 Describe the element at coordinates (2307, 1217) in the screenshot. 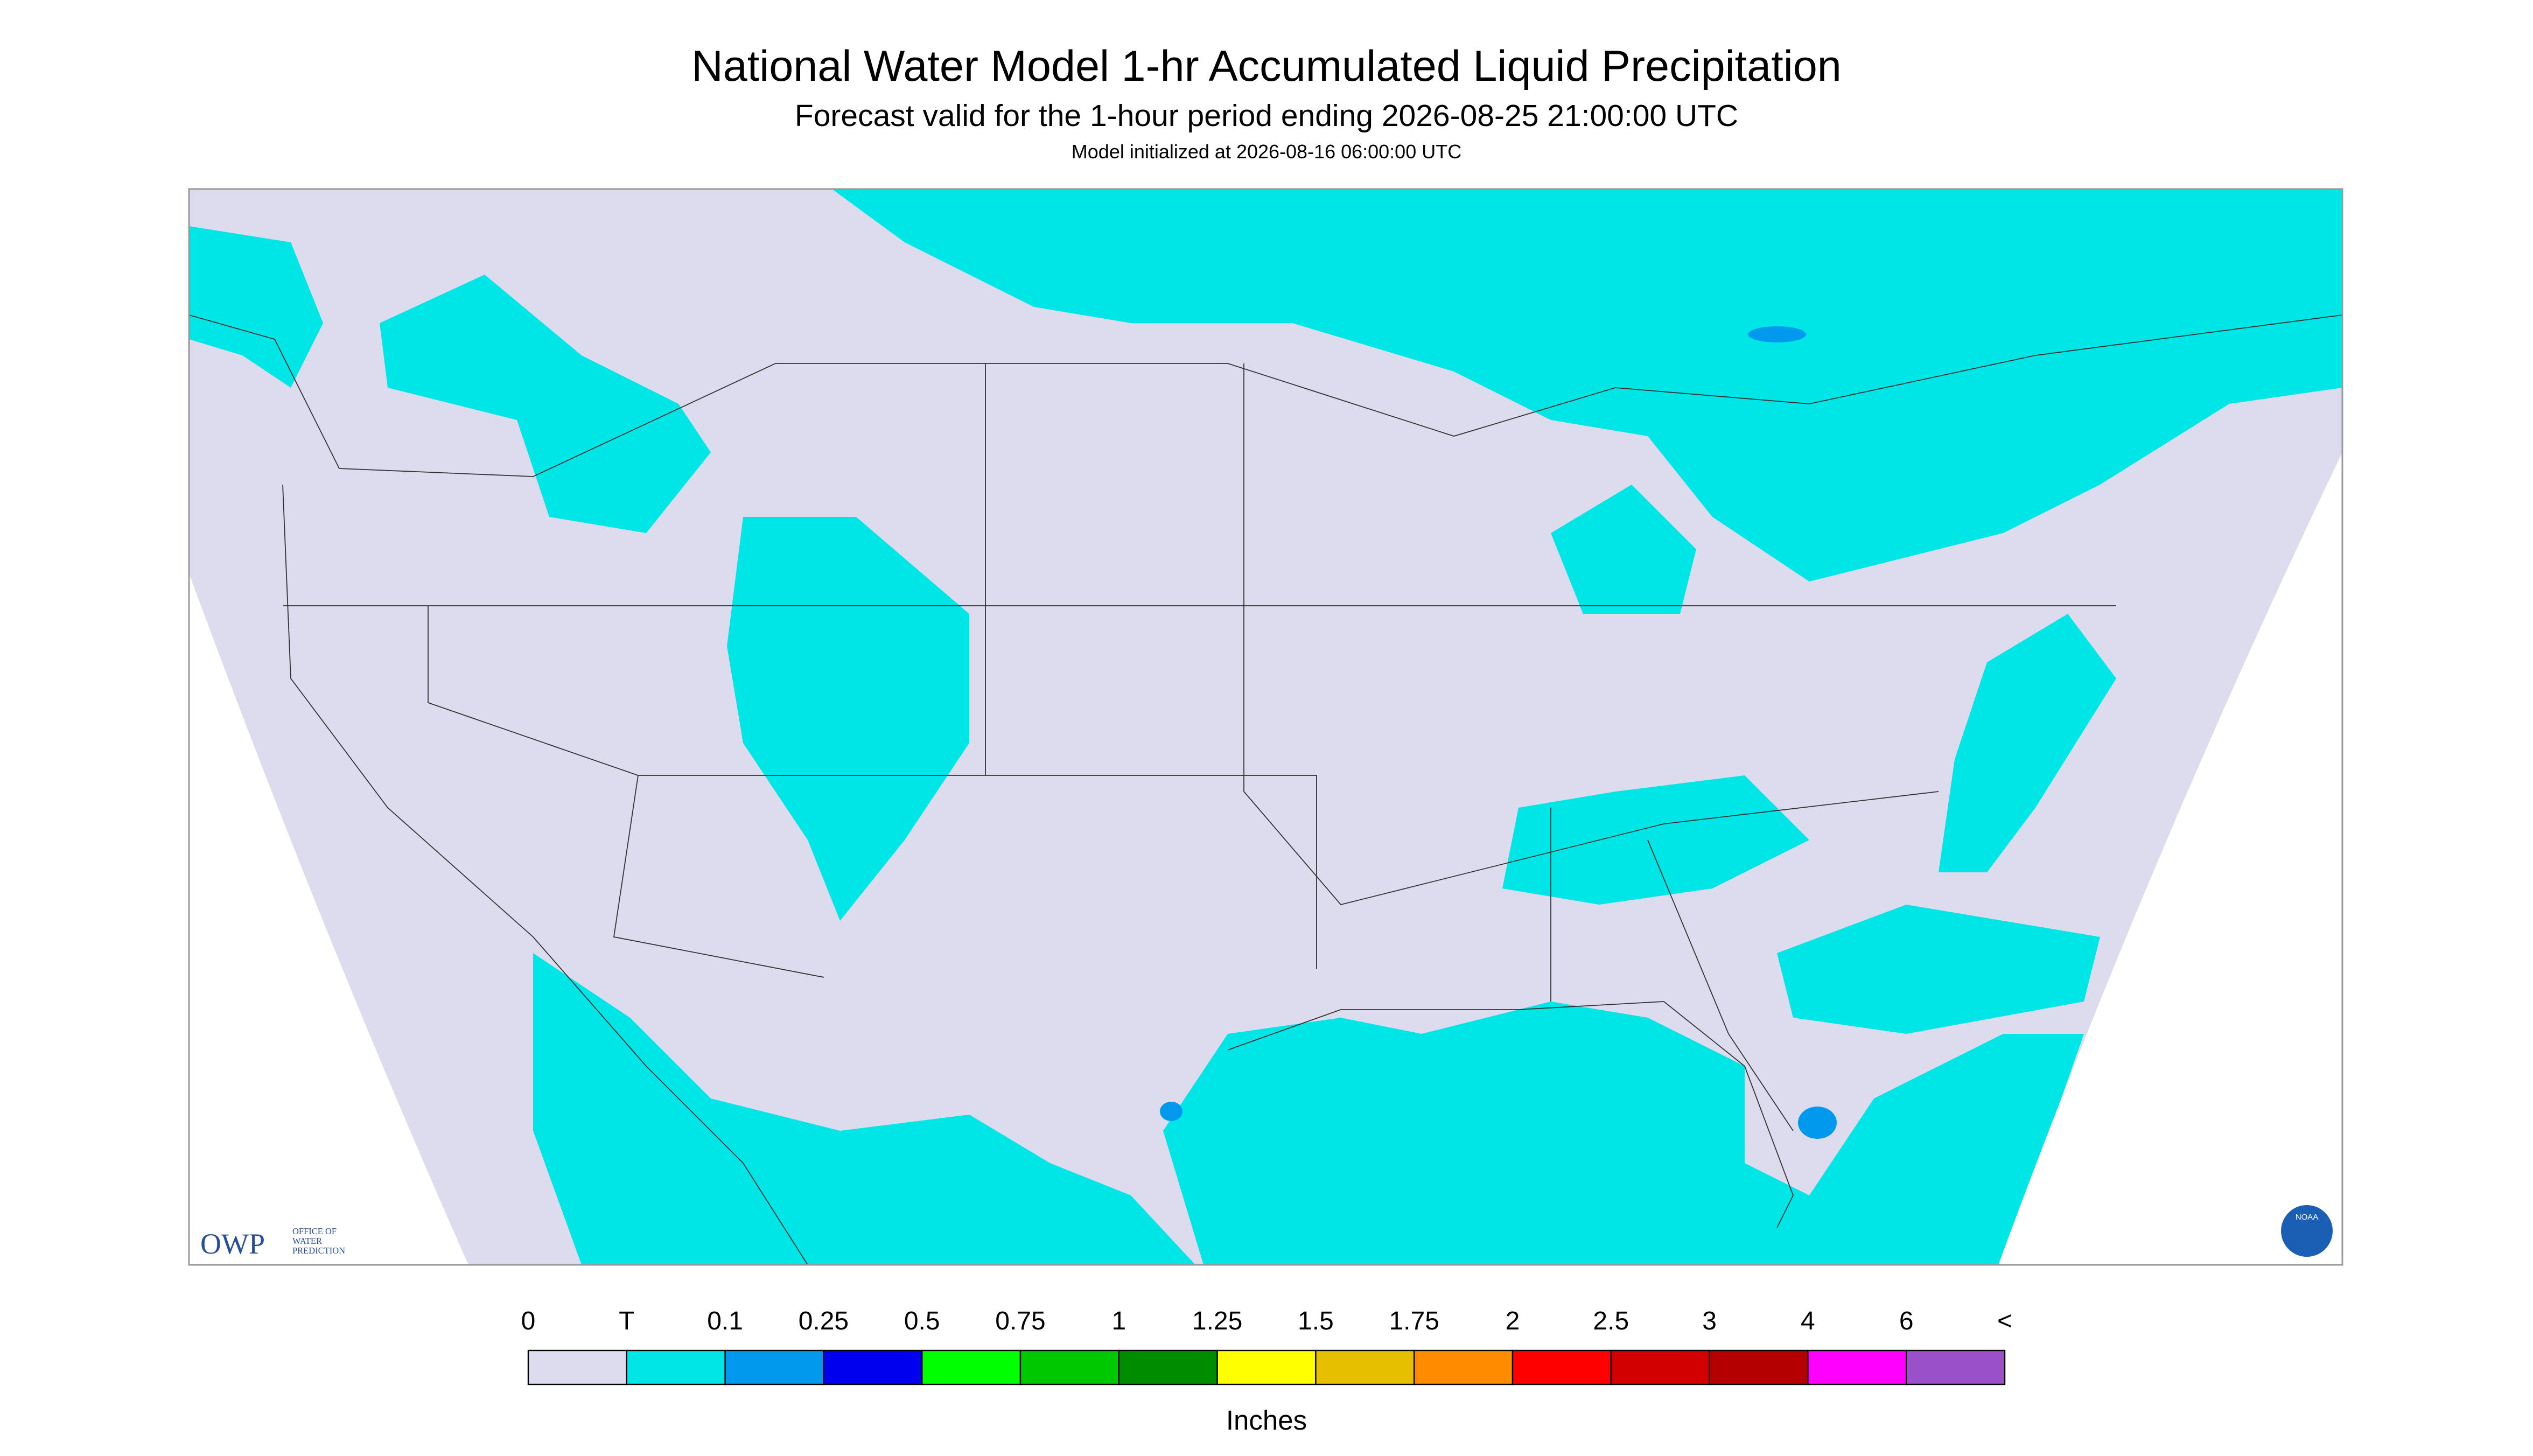

I see `noaa-text: NOAA` at that location.